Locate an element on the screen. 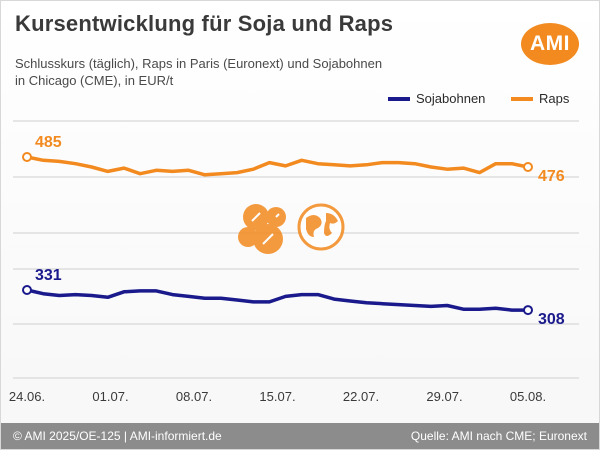 The width and height of the screenshot is (600, 450). line-raps is located at coordinates (277, 166).